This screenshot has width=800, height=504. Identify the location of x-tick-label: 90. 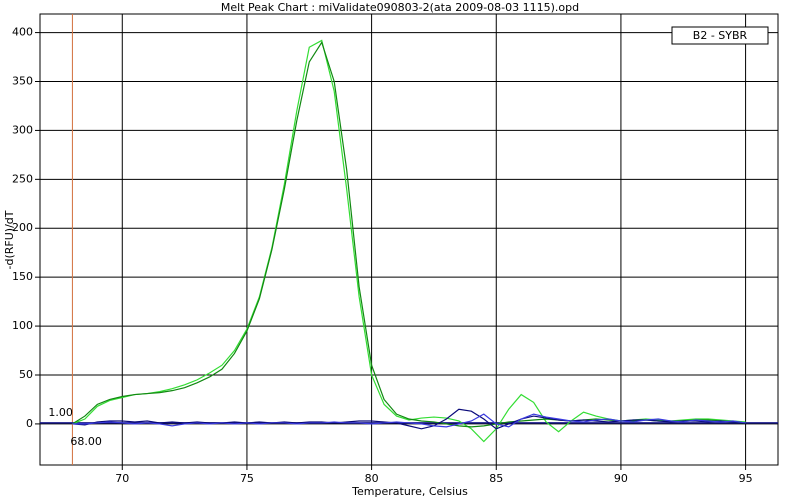
(621, 478).